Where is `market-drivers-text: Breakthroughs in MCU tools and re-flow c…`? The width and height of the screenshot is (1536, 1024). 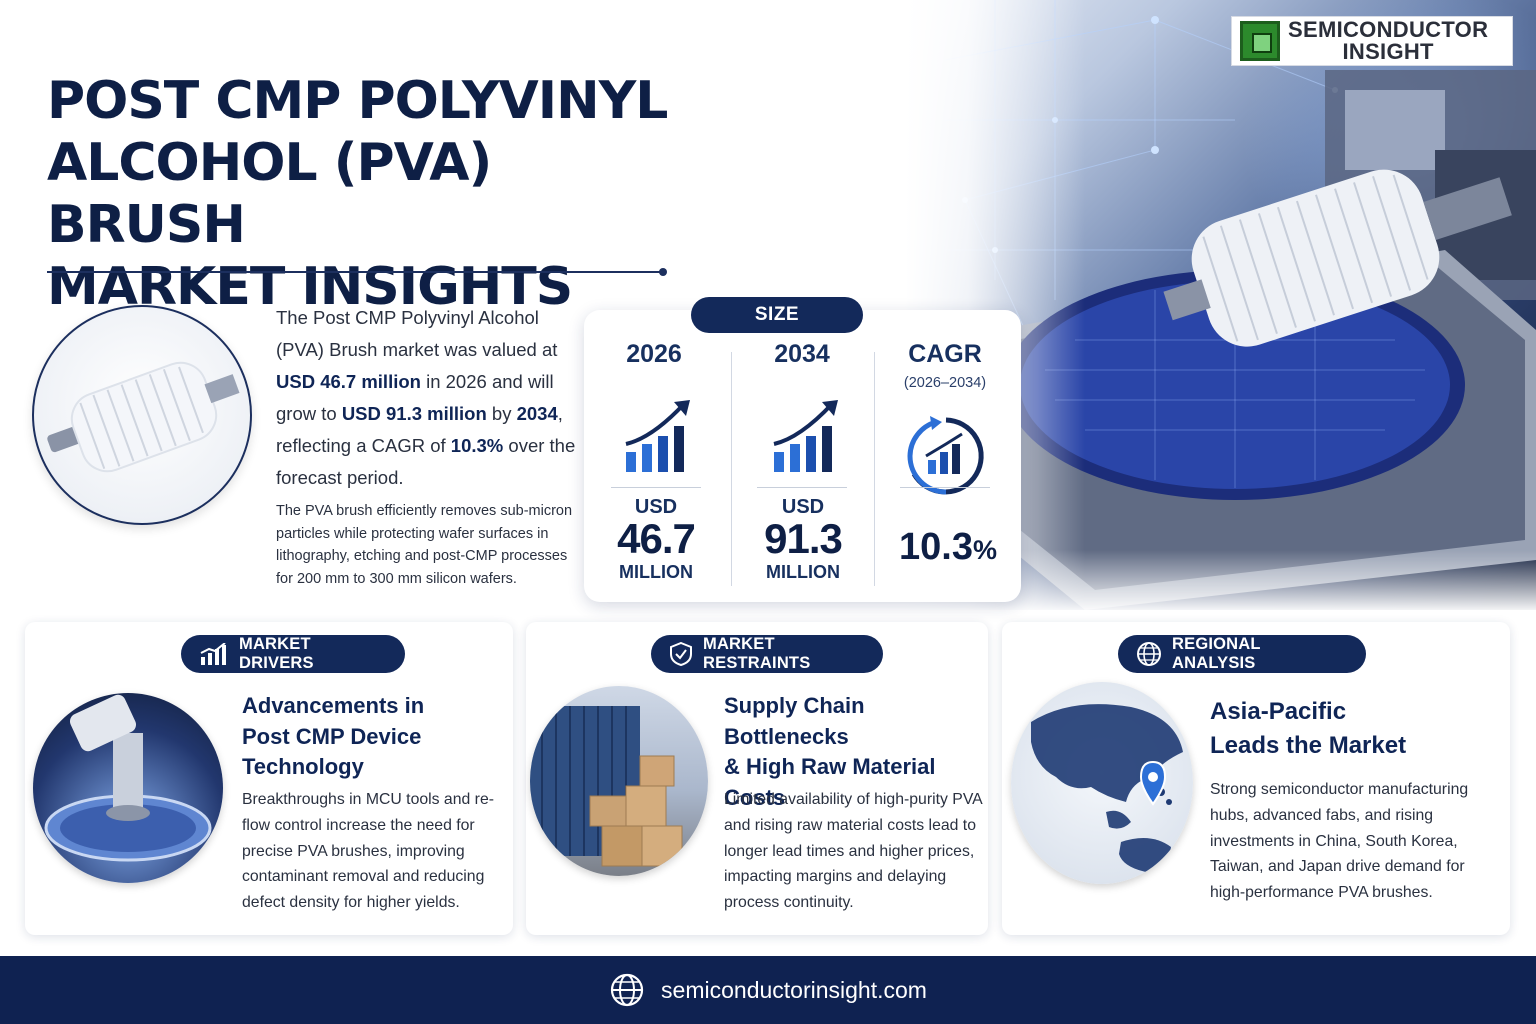
market-drivers-text: Breakthroughs in MCU tools and re-flow c… is located at coordinates (368, 851).